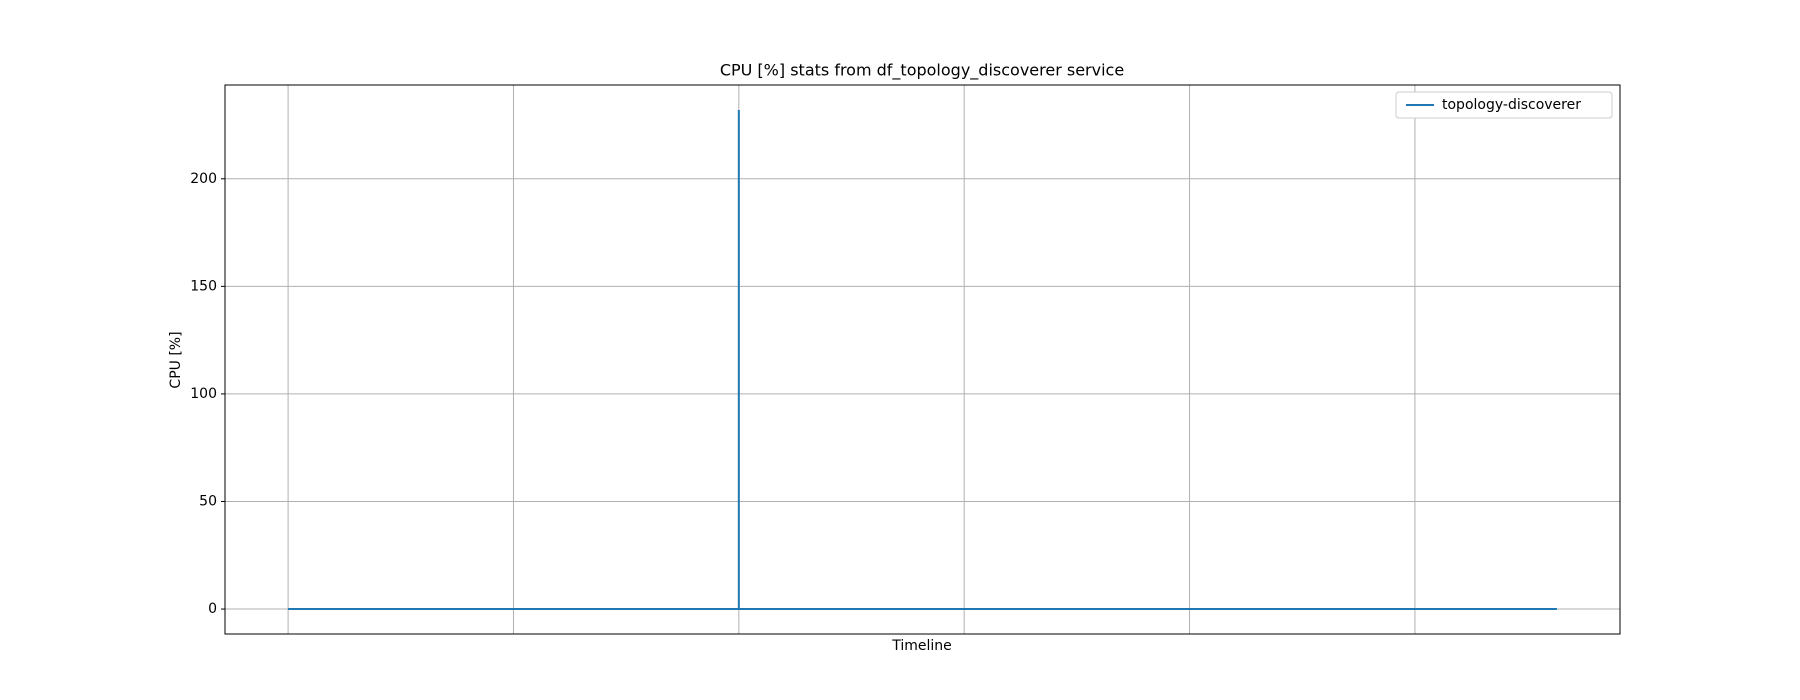 This screenshot has width=1800, height=700. I want to click on legend-box, so click(1504, 105).